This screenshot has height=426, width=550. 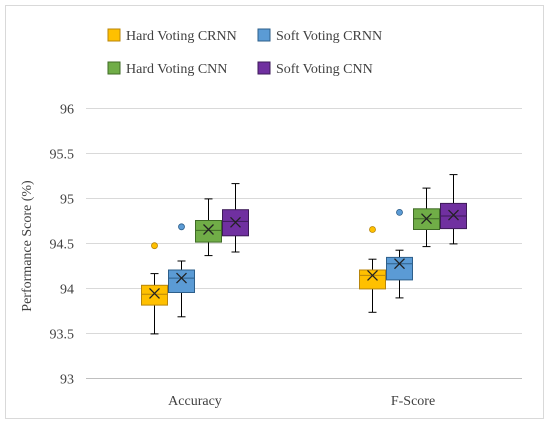 I want to click on y-tick-label: 95, so click(x=67, y=200).